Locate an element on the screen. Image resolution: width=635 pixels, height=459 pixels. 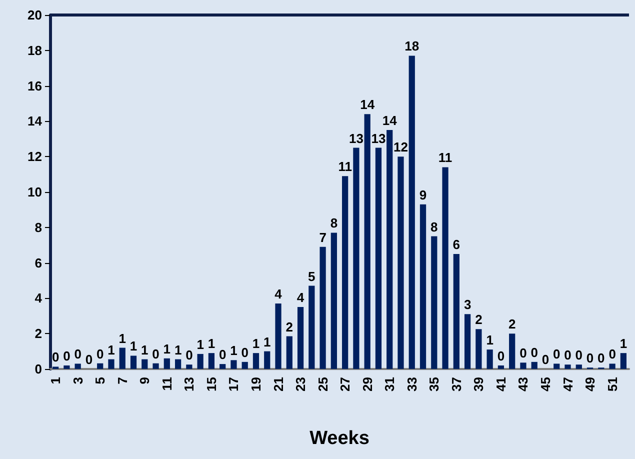
x-tick-label: 33 is located at coordinates (412, 384).